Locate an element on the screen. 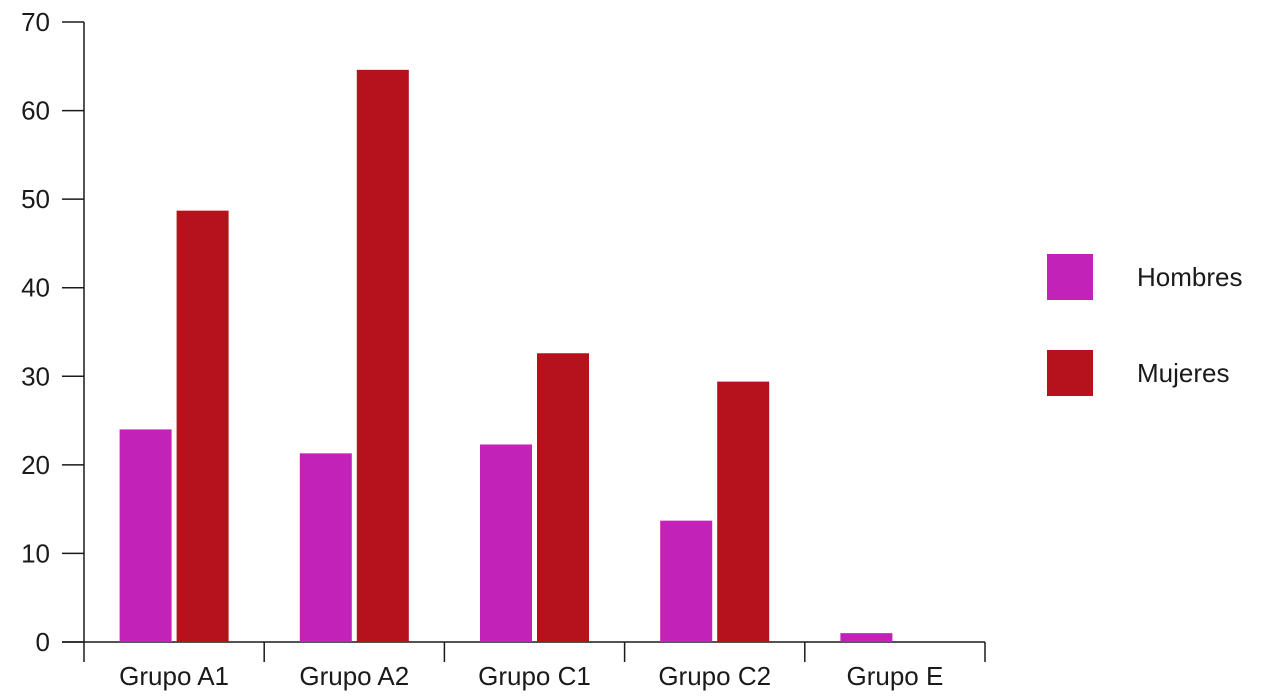 This screenshot has height=696, width=1268. y-tick-label: 0 is located at coordinates (43, 642).